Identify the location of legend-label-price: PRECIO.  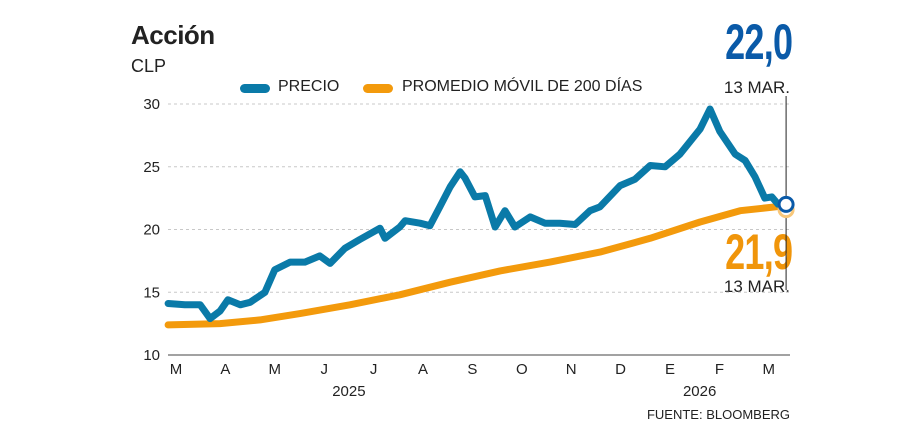
(309, 86).